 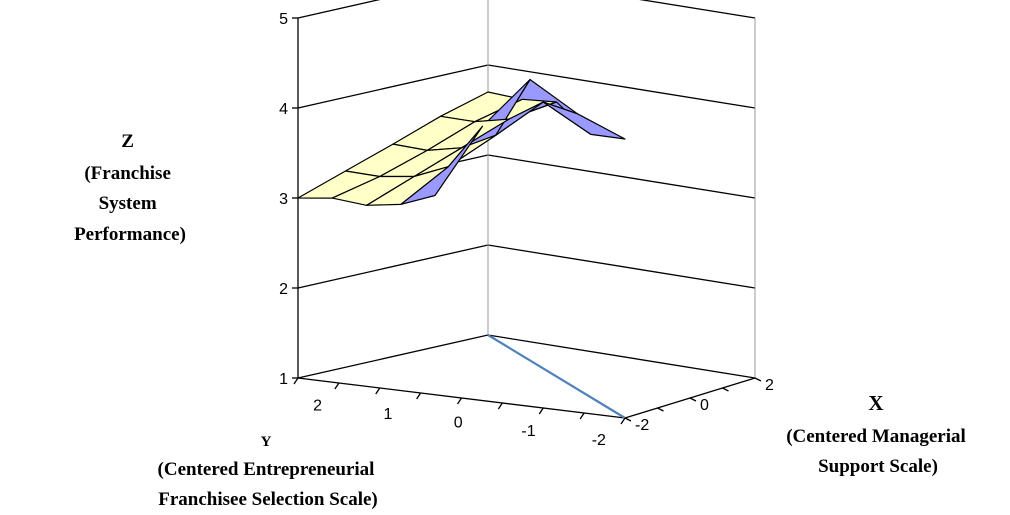 What do you see at coordinates (127, 173) in the screenshot?
I see `z-axis-title-line: (Franchise` at bounding box center [127, 173].